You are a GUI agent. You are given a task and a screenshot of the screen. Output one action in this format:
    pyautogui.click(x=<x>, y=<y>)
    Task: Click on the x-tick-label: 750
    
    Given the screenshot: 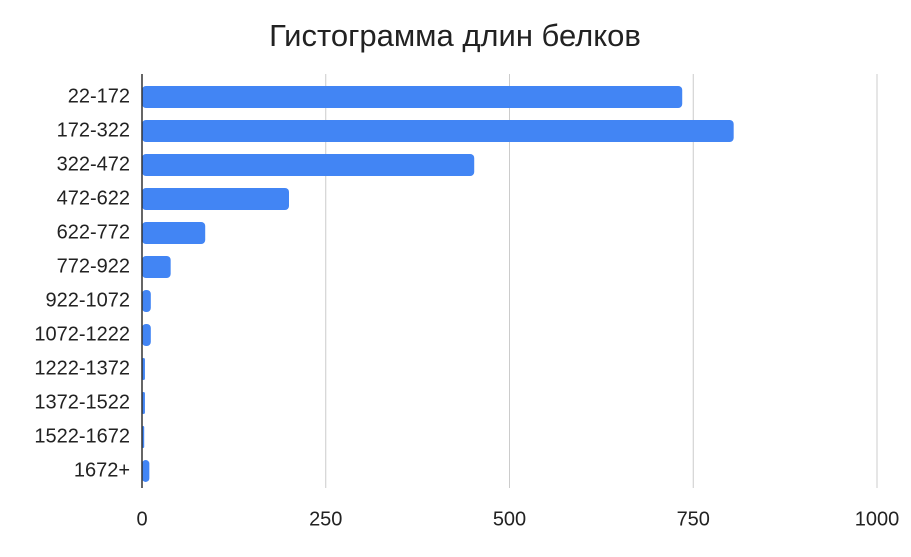 What is the action you would take?
    pyautogui.click(x=693, y=519)
    